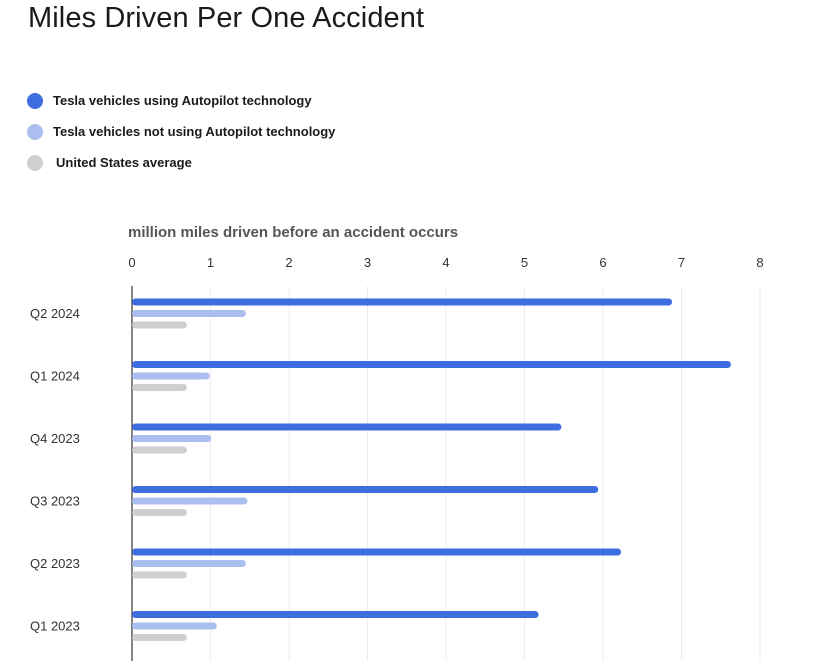  I want to click on x-tick-label-0: 0, so click(131, 262).